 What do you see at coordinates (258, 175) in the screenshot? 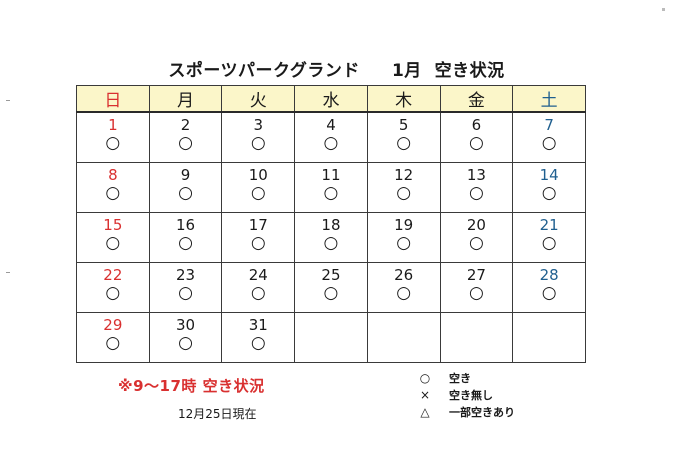
I see `day-number: 10` at bounding box center [258, 175].